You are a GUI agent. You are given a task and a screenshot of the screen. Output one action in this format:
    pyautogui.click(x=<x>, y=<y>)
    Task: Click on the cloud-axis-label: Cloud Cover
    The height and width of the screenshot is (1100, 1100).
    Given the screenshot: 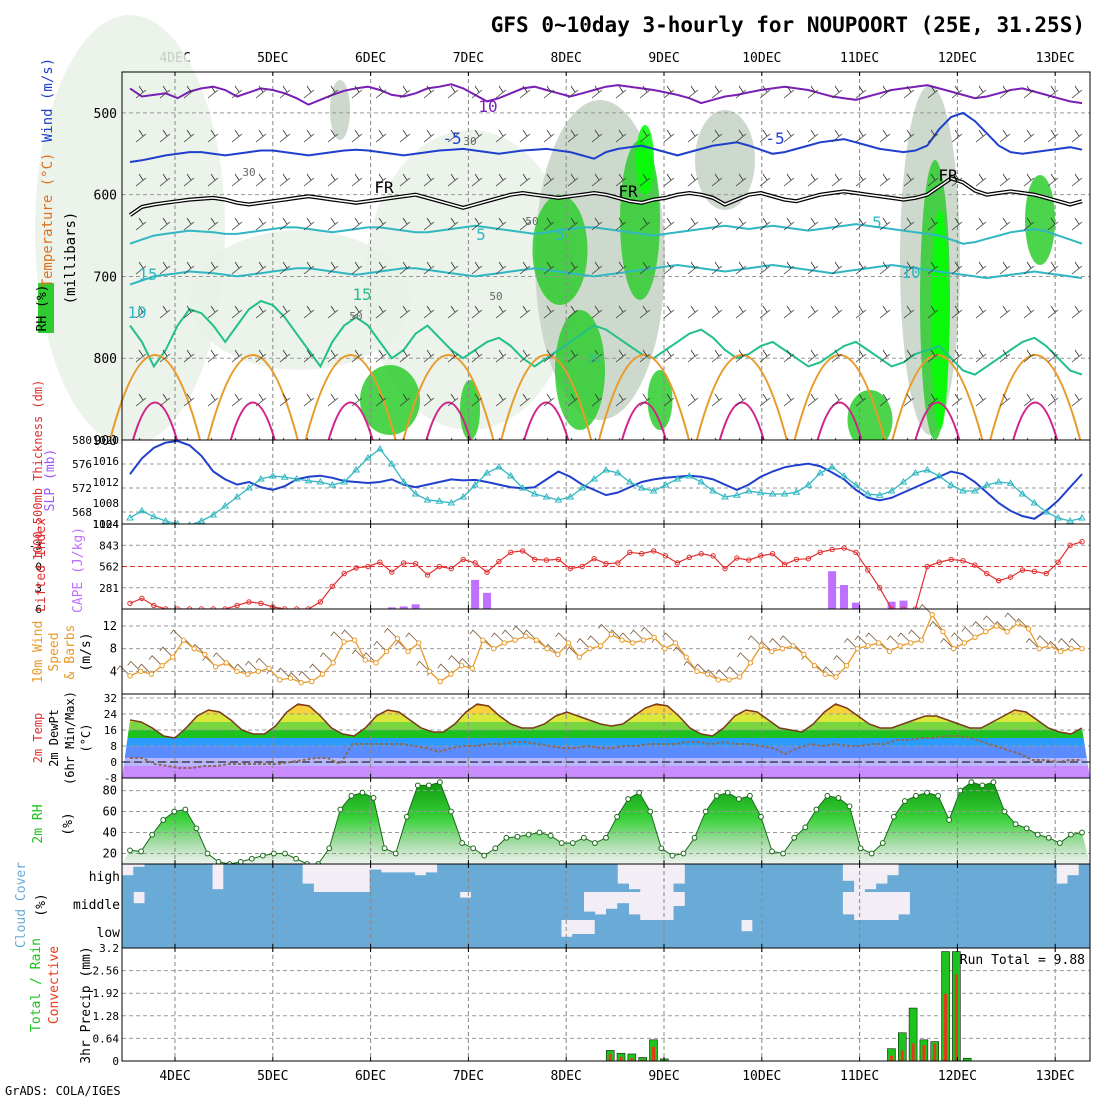 What is the action you would take?
    pyautogui.click(x=21, y=905)
    